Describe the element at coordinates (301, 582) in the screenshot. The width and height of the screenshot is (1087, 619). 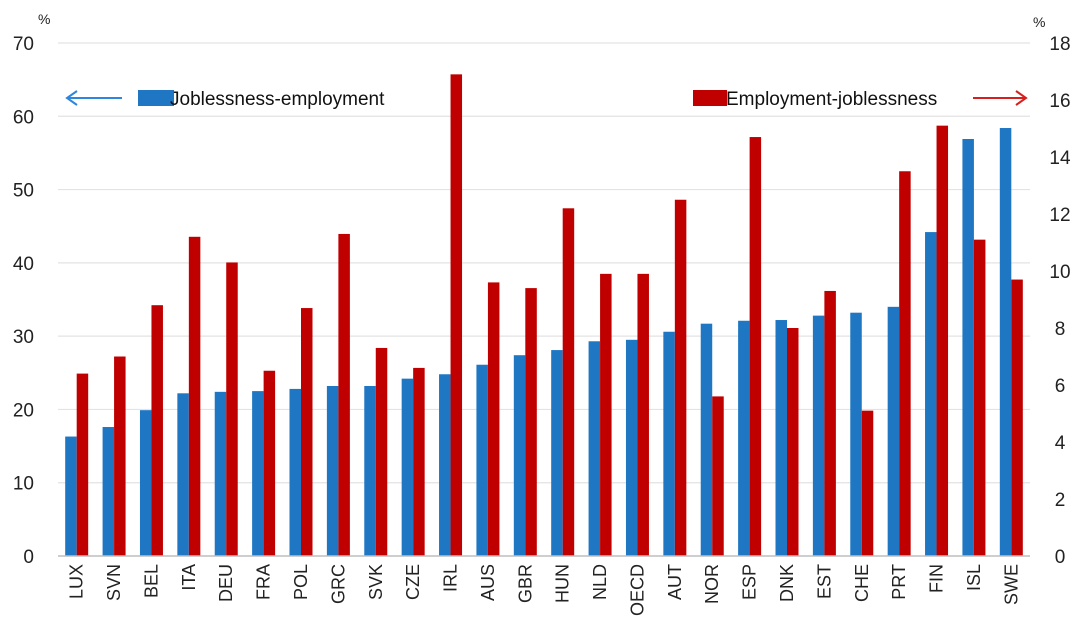
I see `category-label: POL` at that location.